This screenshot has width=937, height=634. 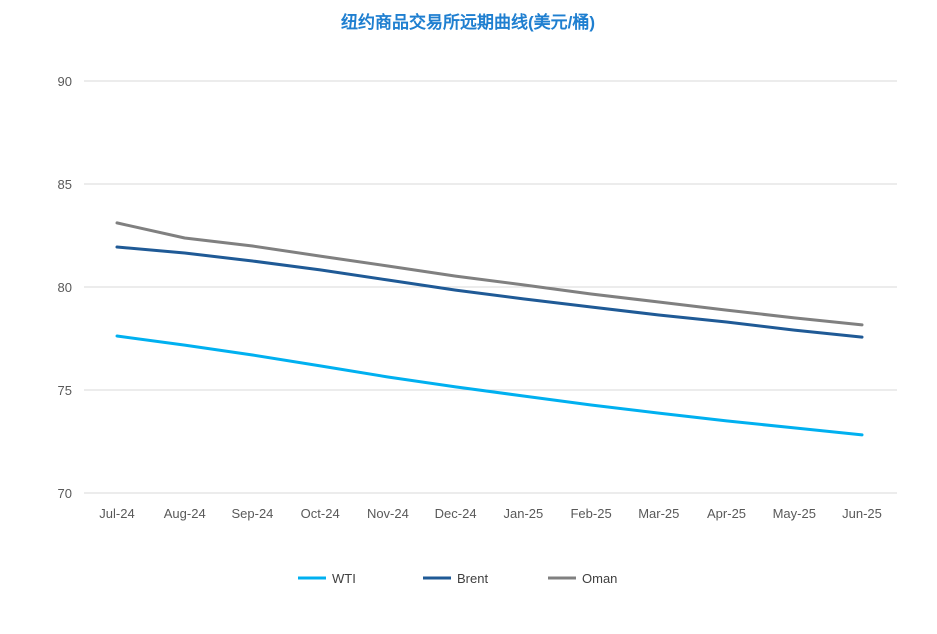 What do you see at coordinates (468, 22) in the screenshot?
I see `chart-title: 纽约商品交易所远期曲线(美元/桶)` at bounding box center [468, 22].